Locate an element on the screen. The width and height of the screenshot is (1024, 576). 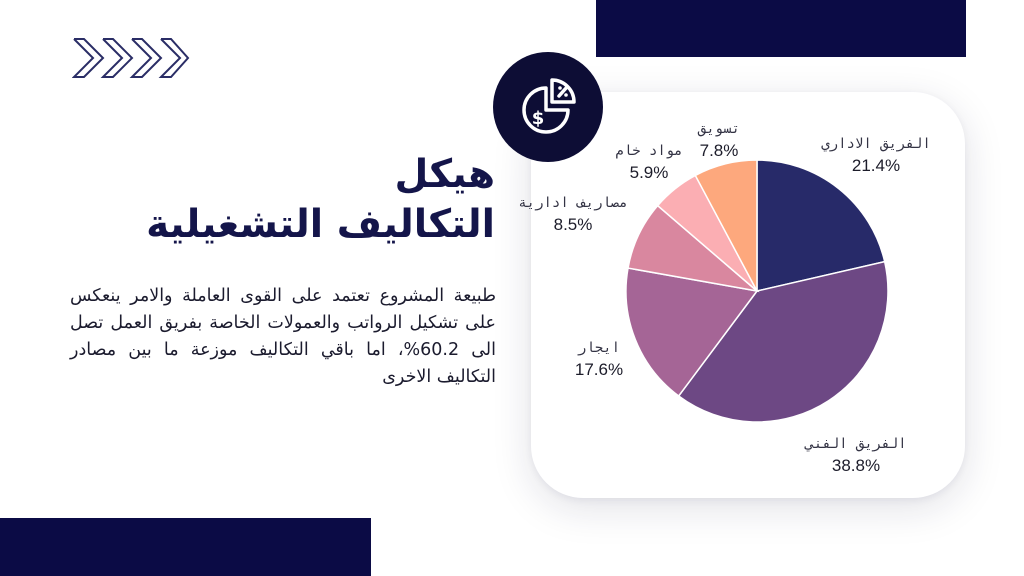
slice-percent: 5.9% is located at coordinates (649, 172).